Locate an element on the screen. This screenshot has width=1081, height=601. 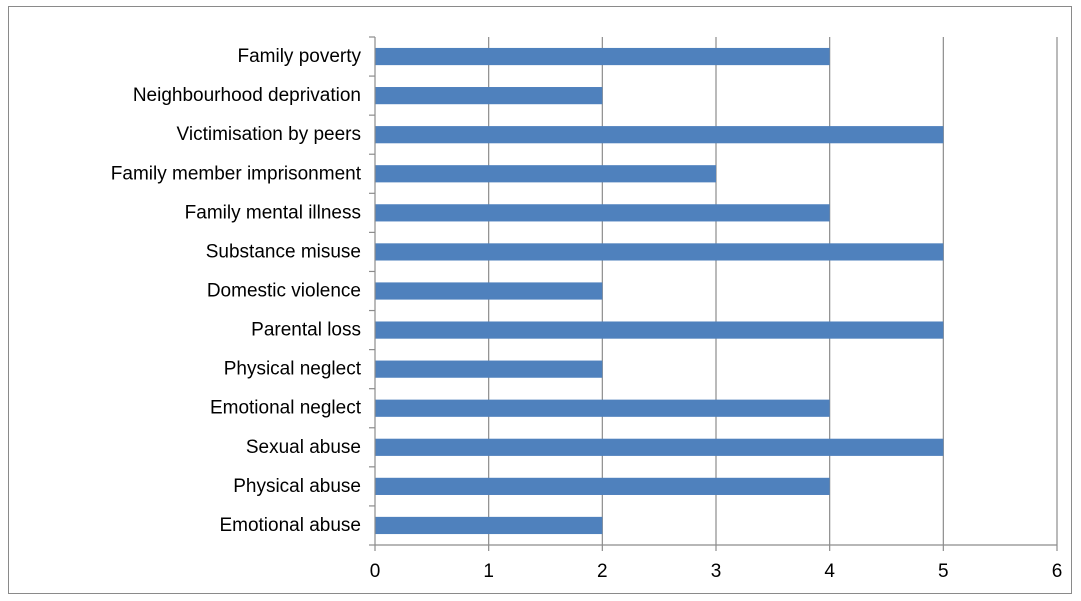
x-tick-label-6: 6 is located at coordinates (1057, 571).